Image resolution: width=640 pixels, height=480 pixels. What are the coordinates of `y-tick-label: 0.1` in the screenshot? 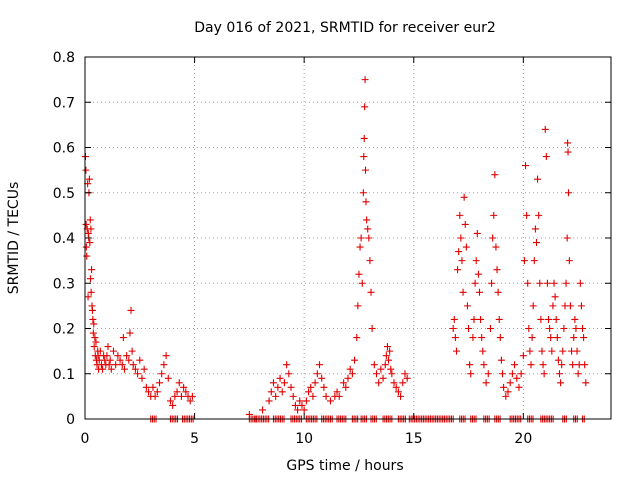 It's located at (64, 375).